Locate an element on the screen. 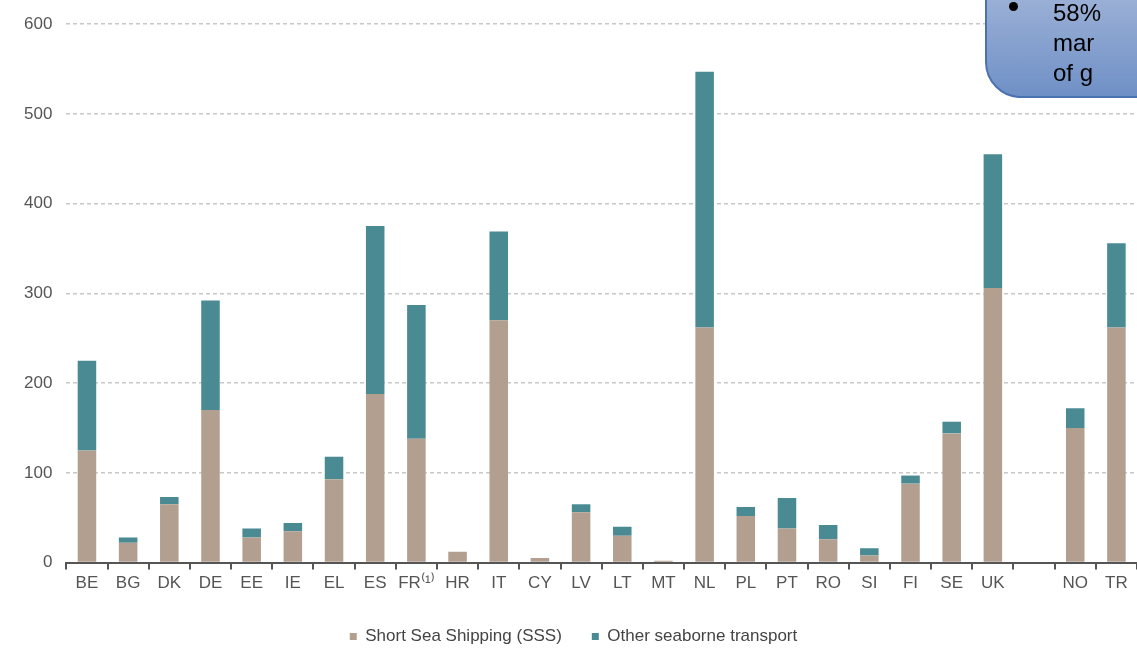 The width and height of the screenshot is (1137, 665). y-tick-label: 300 is located at coordinates (38, 293).